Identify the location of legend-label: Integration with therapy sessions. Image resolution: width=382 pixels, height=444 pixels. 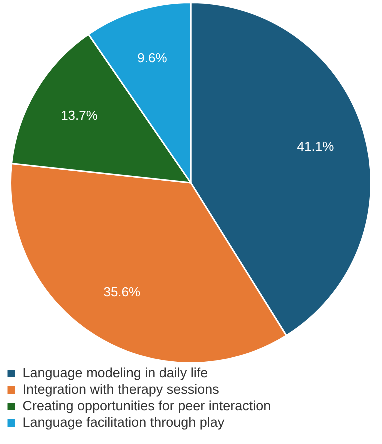
(121, 389).